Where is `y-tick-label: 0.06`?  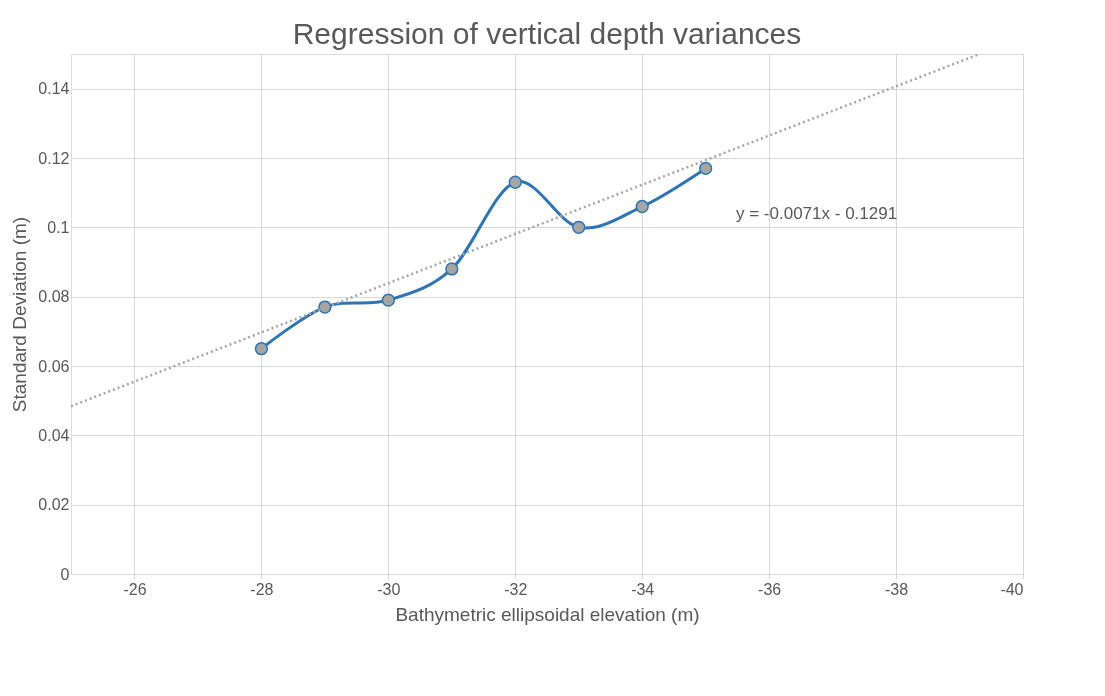
y-tick-label: 0.06 is located at coordinates (54, 366).